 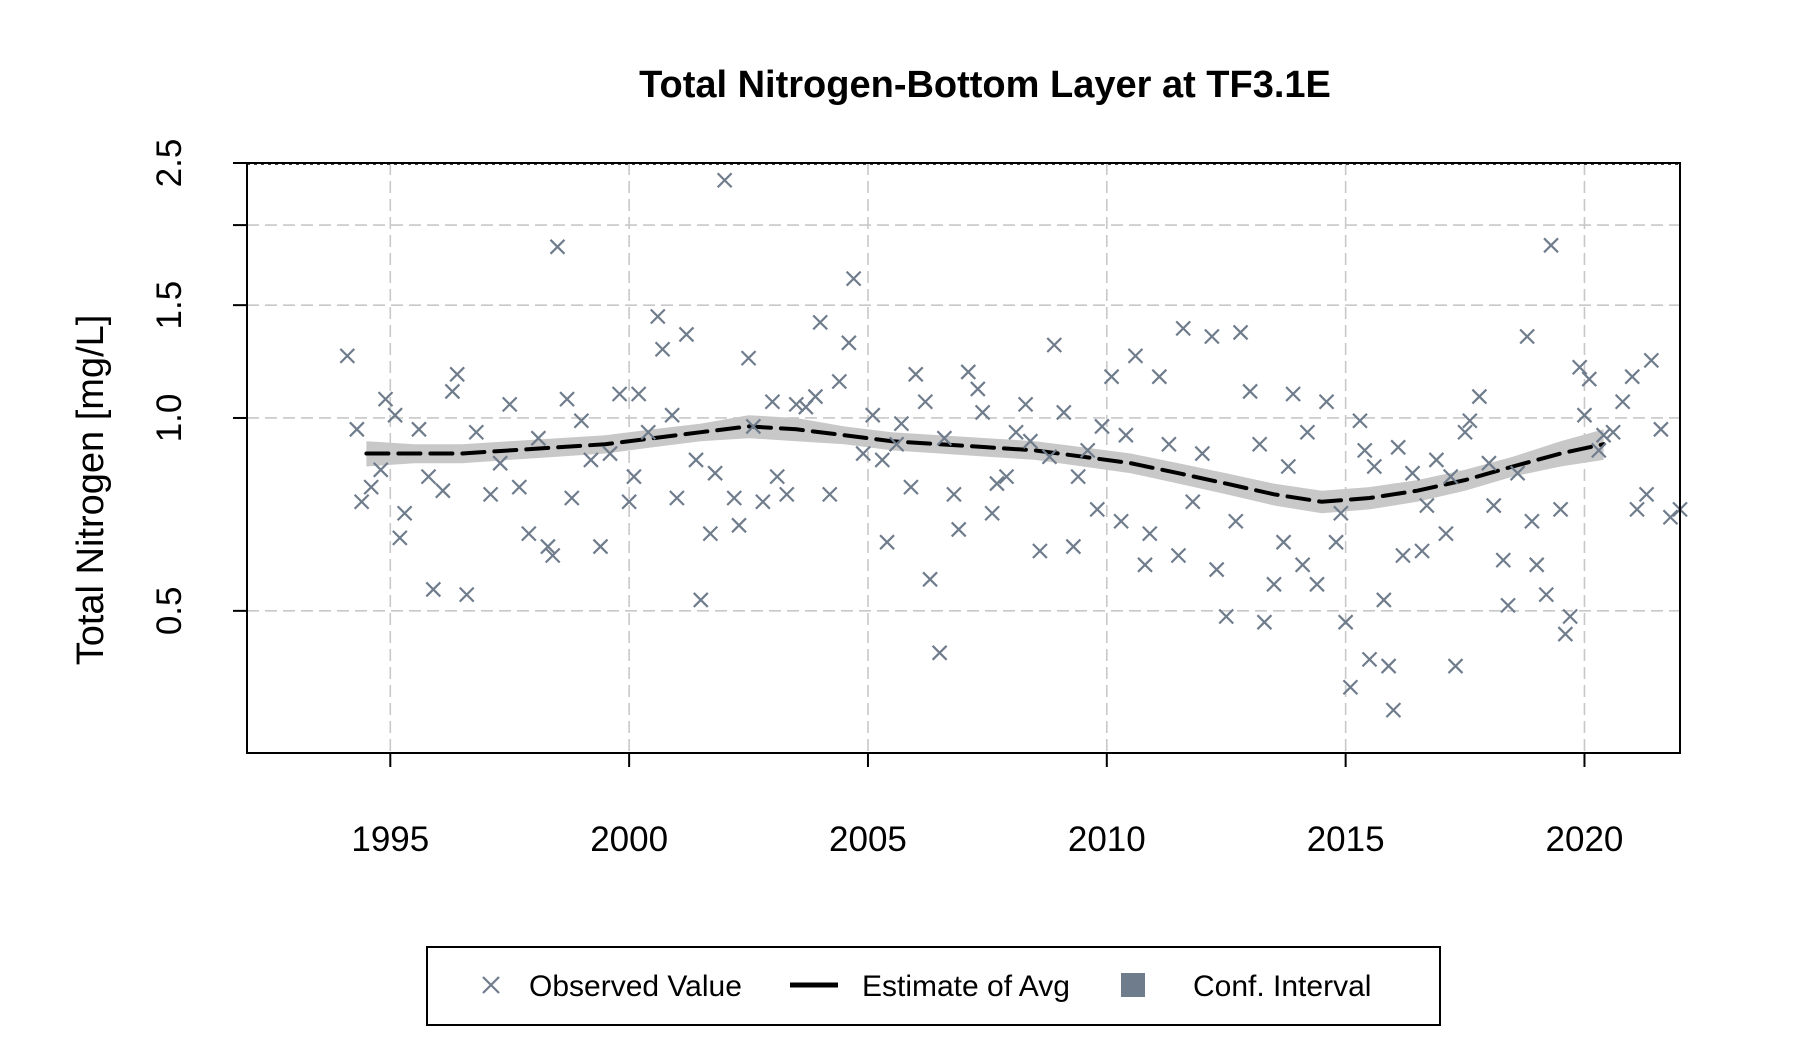 I want to click on confidence-band, so click(x=985, y=464).